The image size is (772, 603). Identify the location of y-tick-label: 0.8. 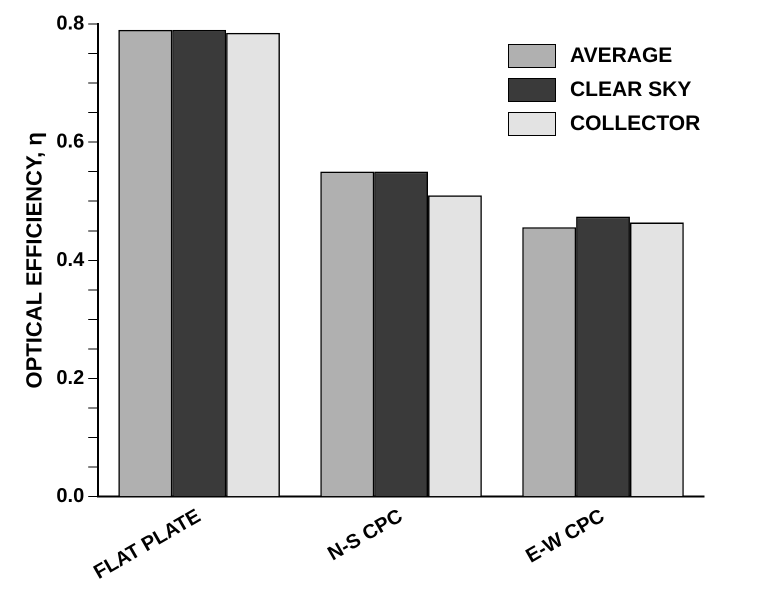
(70, 23).